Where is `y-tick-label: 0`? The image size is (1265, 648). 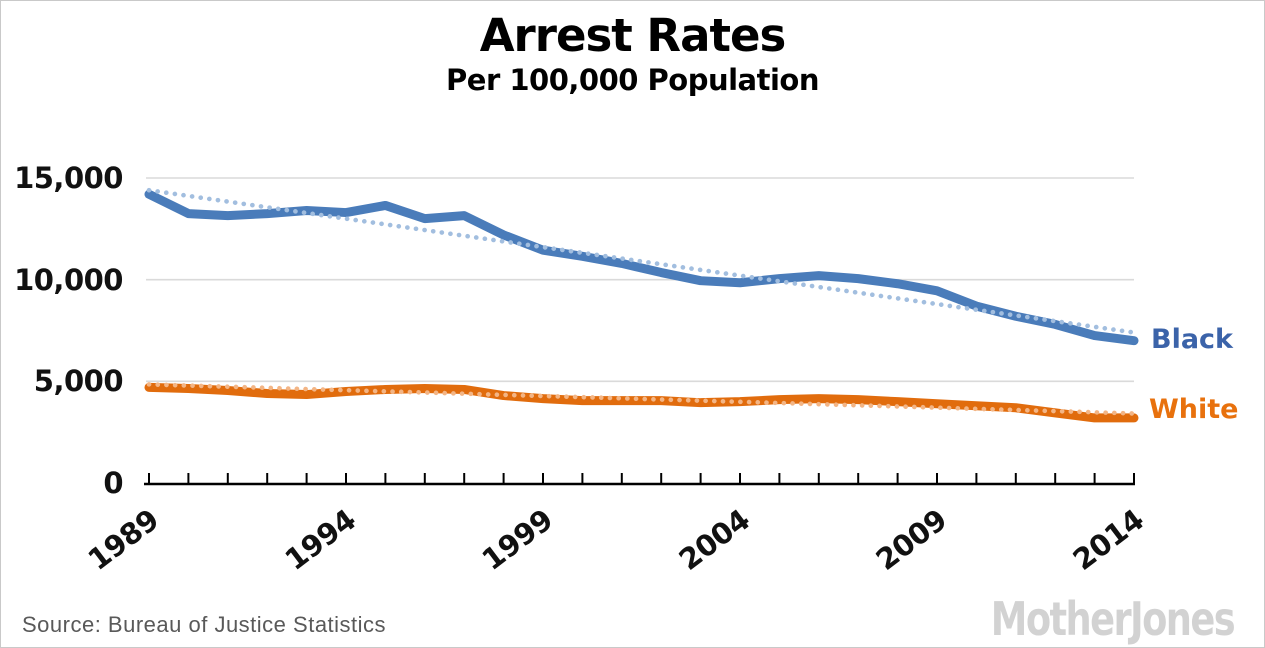 y-tick-label: 0 is located at coordinates (113, 483).